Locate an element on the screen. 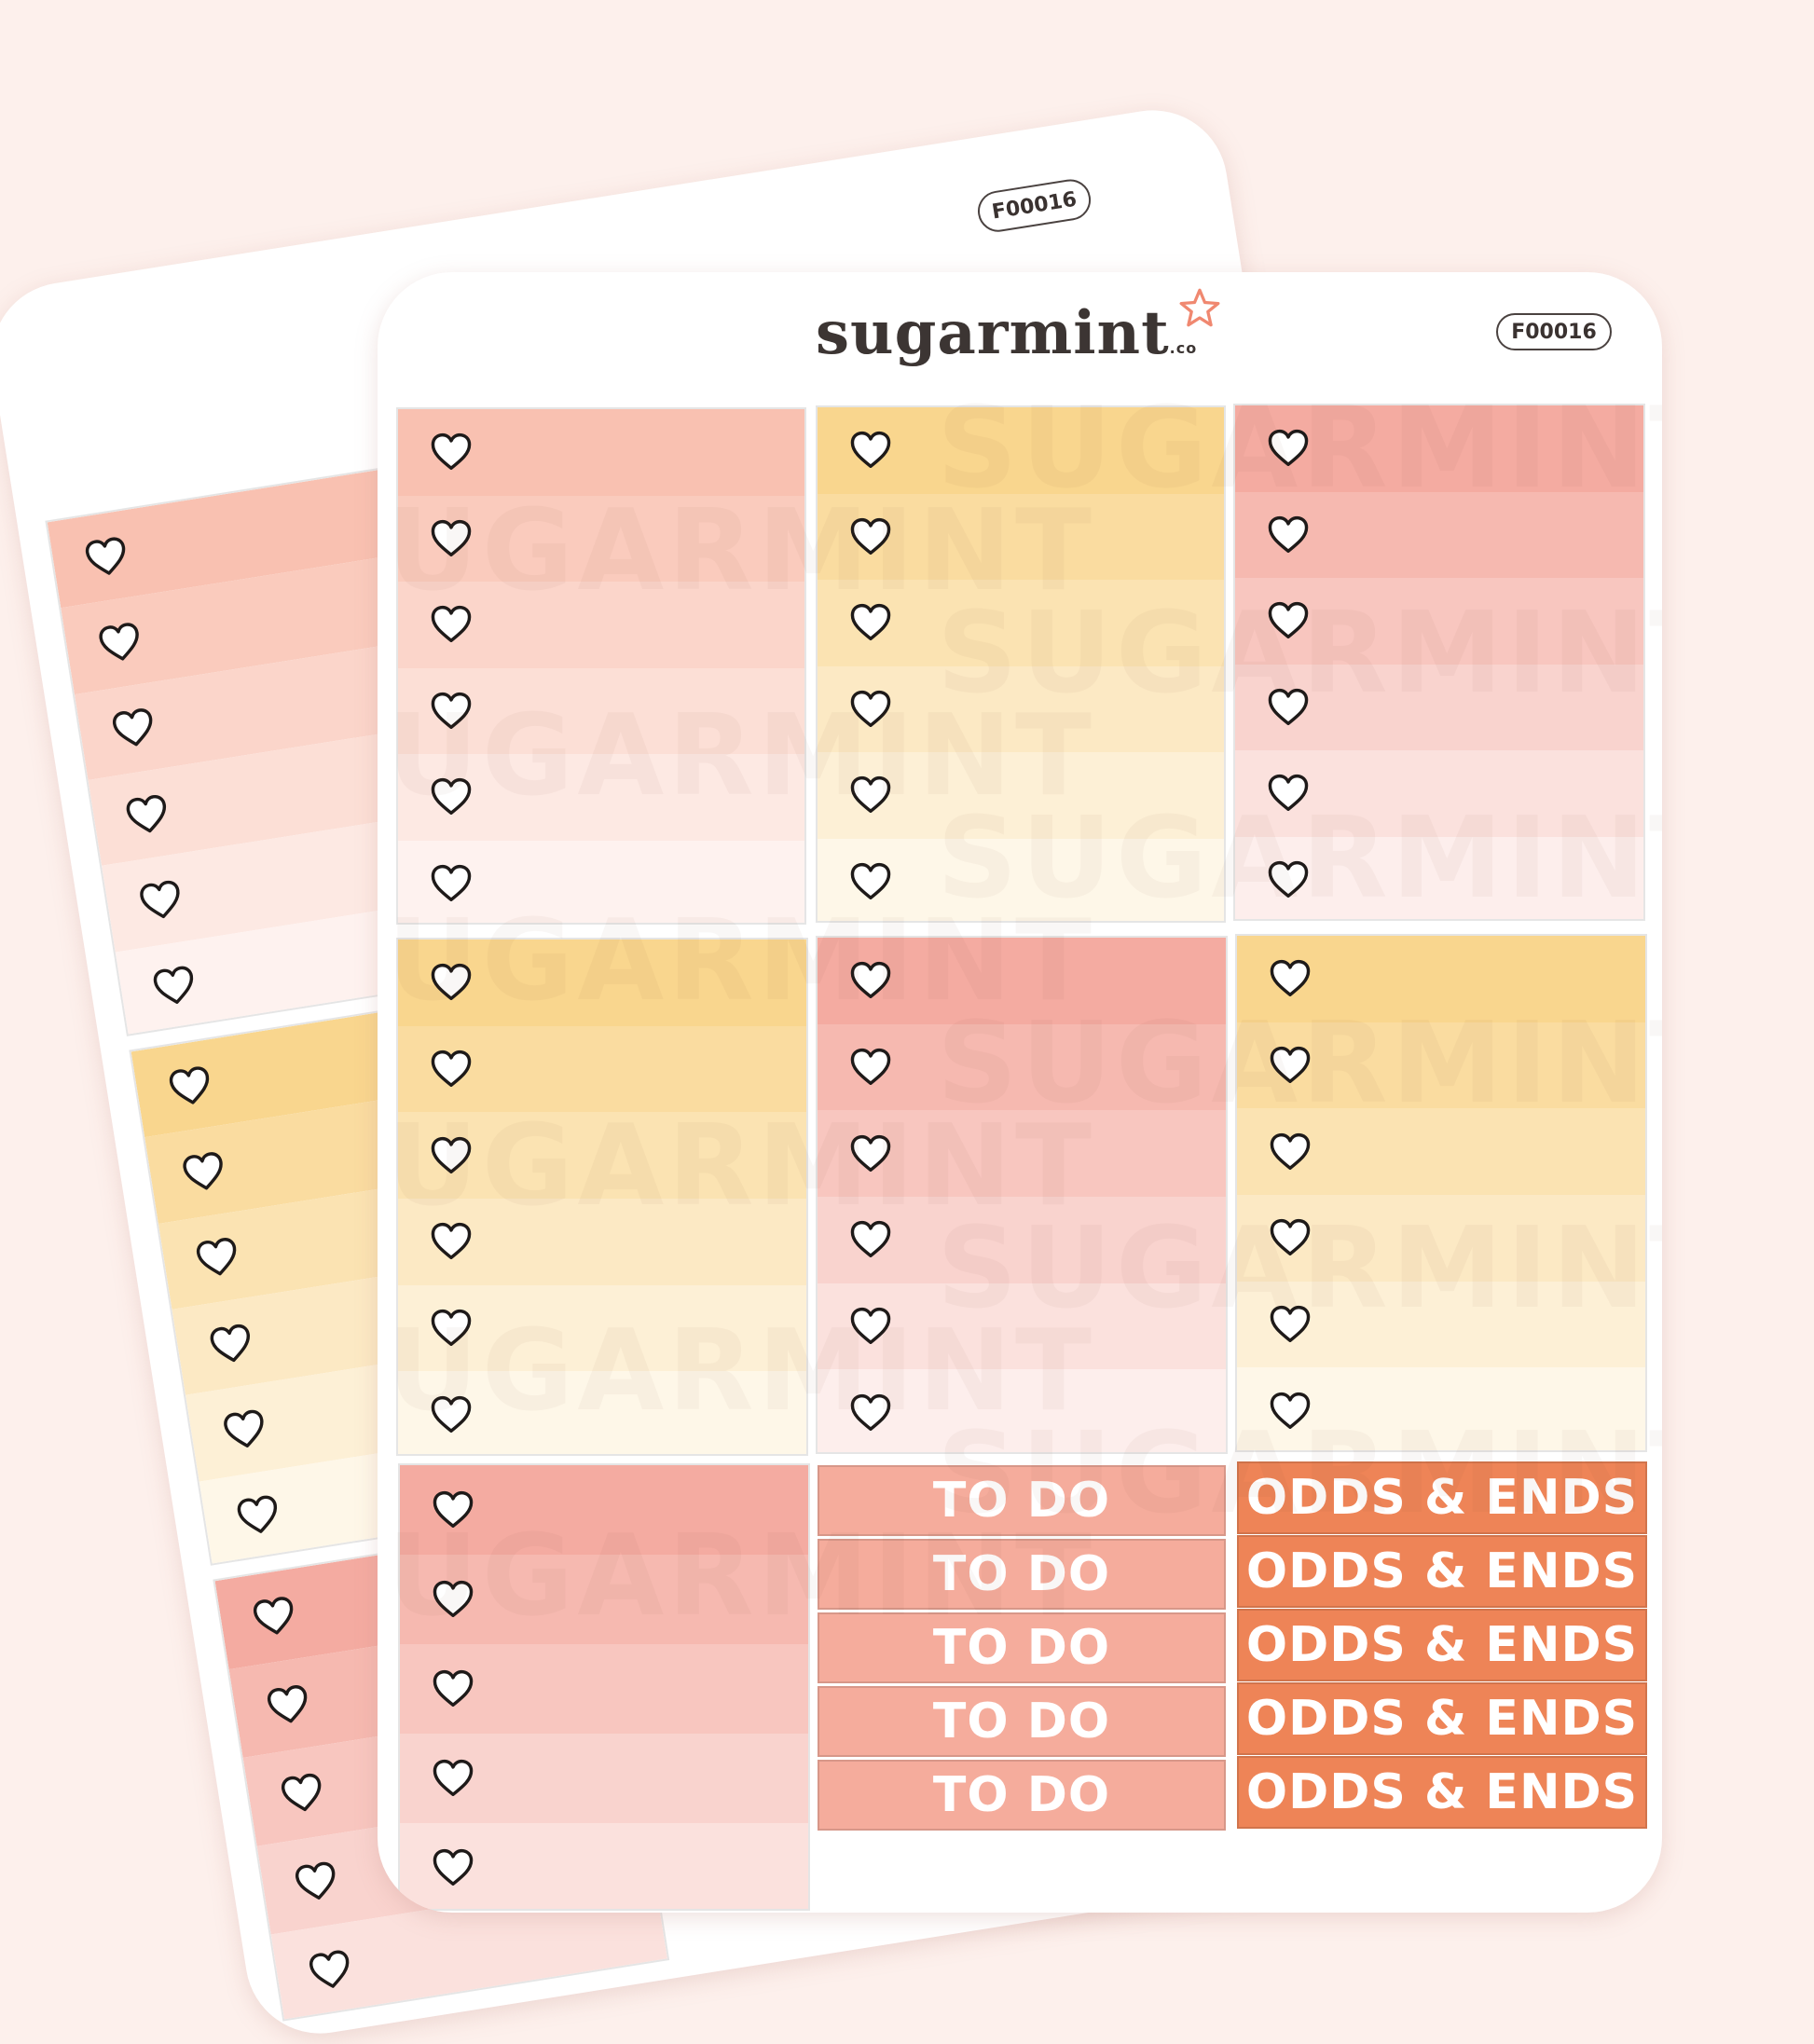 This screenshot has width=1814, height=2044. front-sheet-code-badge: F00016 is located at coordinates (1554, 331).